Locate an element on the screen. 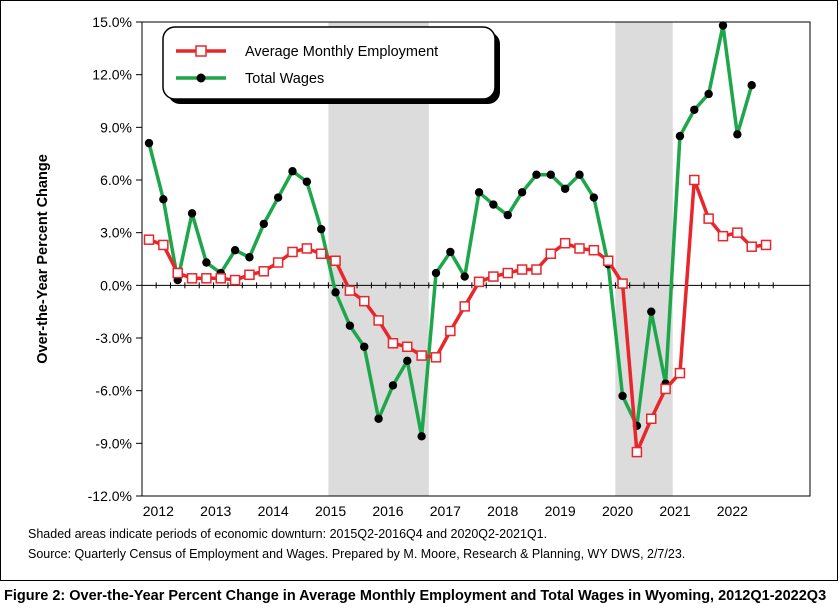 The width and height of the screenshot is (840, 611). y-tick-label: 0.0% is located at coordinates (116, 285).